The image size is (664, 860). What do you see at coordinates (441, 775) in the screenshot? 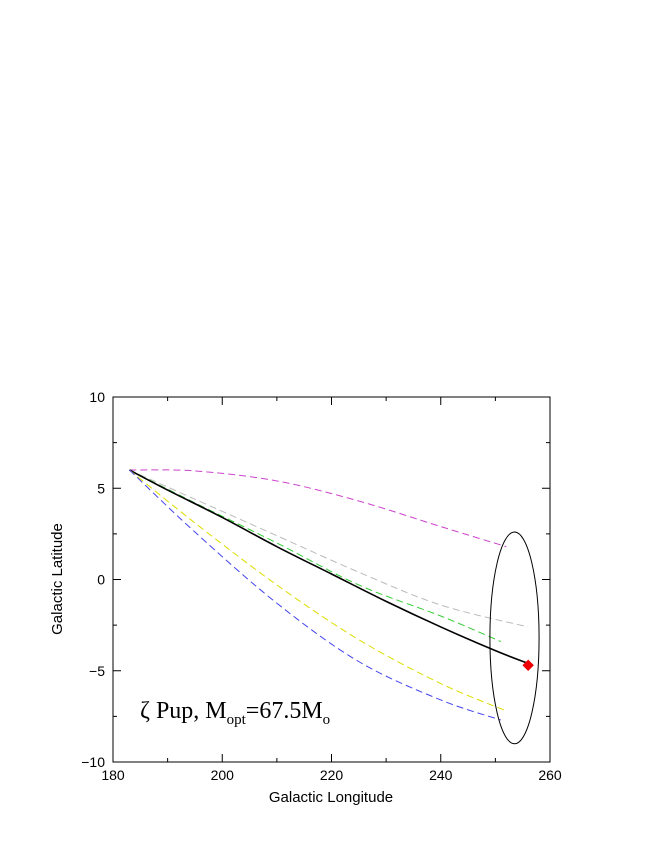
I see `x-tick-label: 240` at bounding box center [441, 775].